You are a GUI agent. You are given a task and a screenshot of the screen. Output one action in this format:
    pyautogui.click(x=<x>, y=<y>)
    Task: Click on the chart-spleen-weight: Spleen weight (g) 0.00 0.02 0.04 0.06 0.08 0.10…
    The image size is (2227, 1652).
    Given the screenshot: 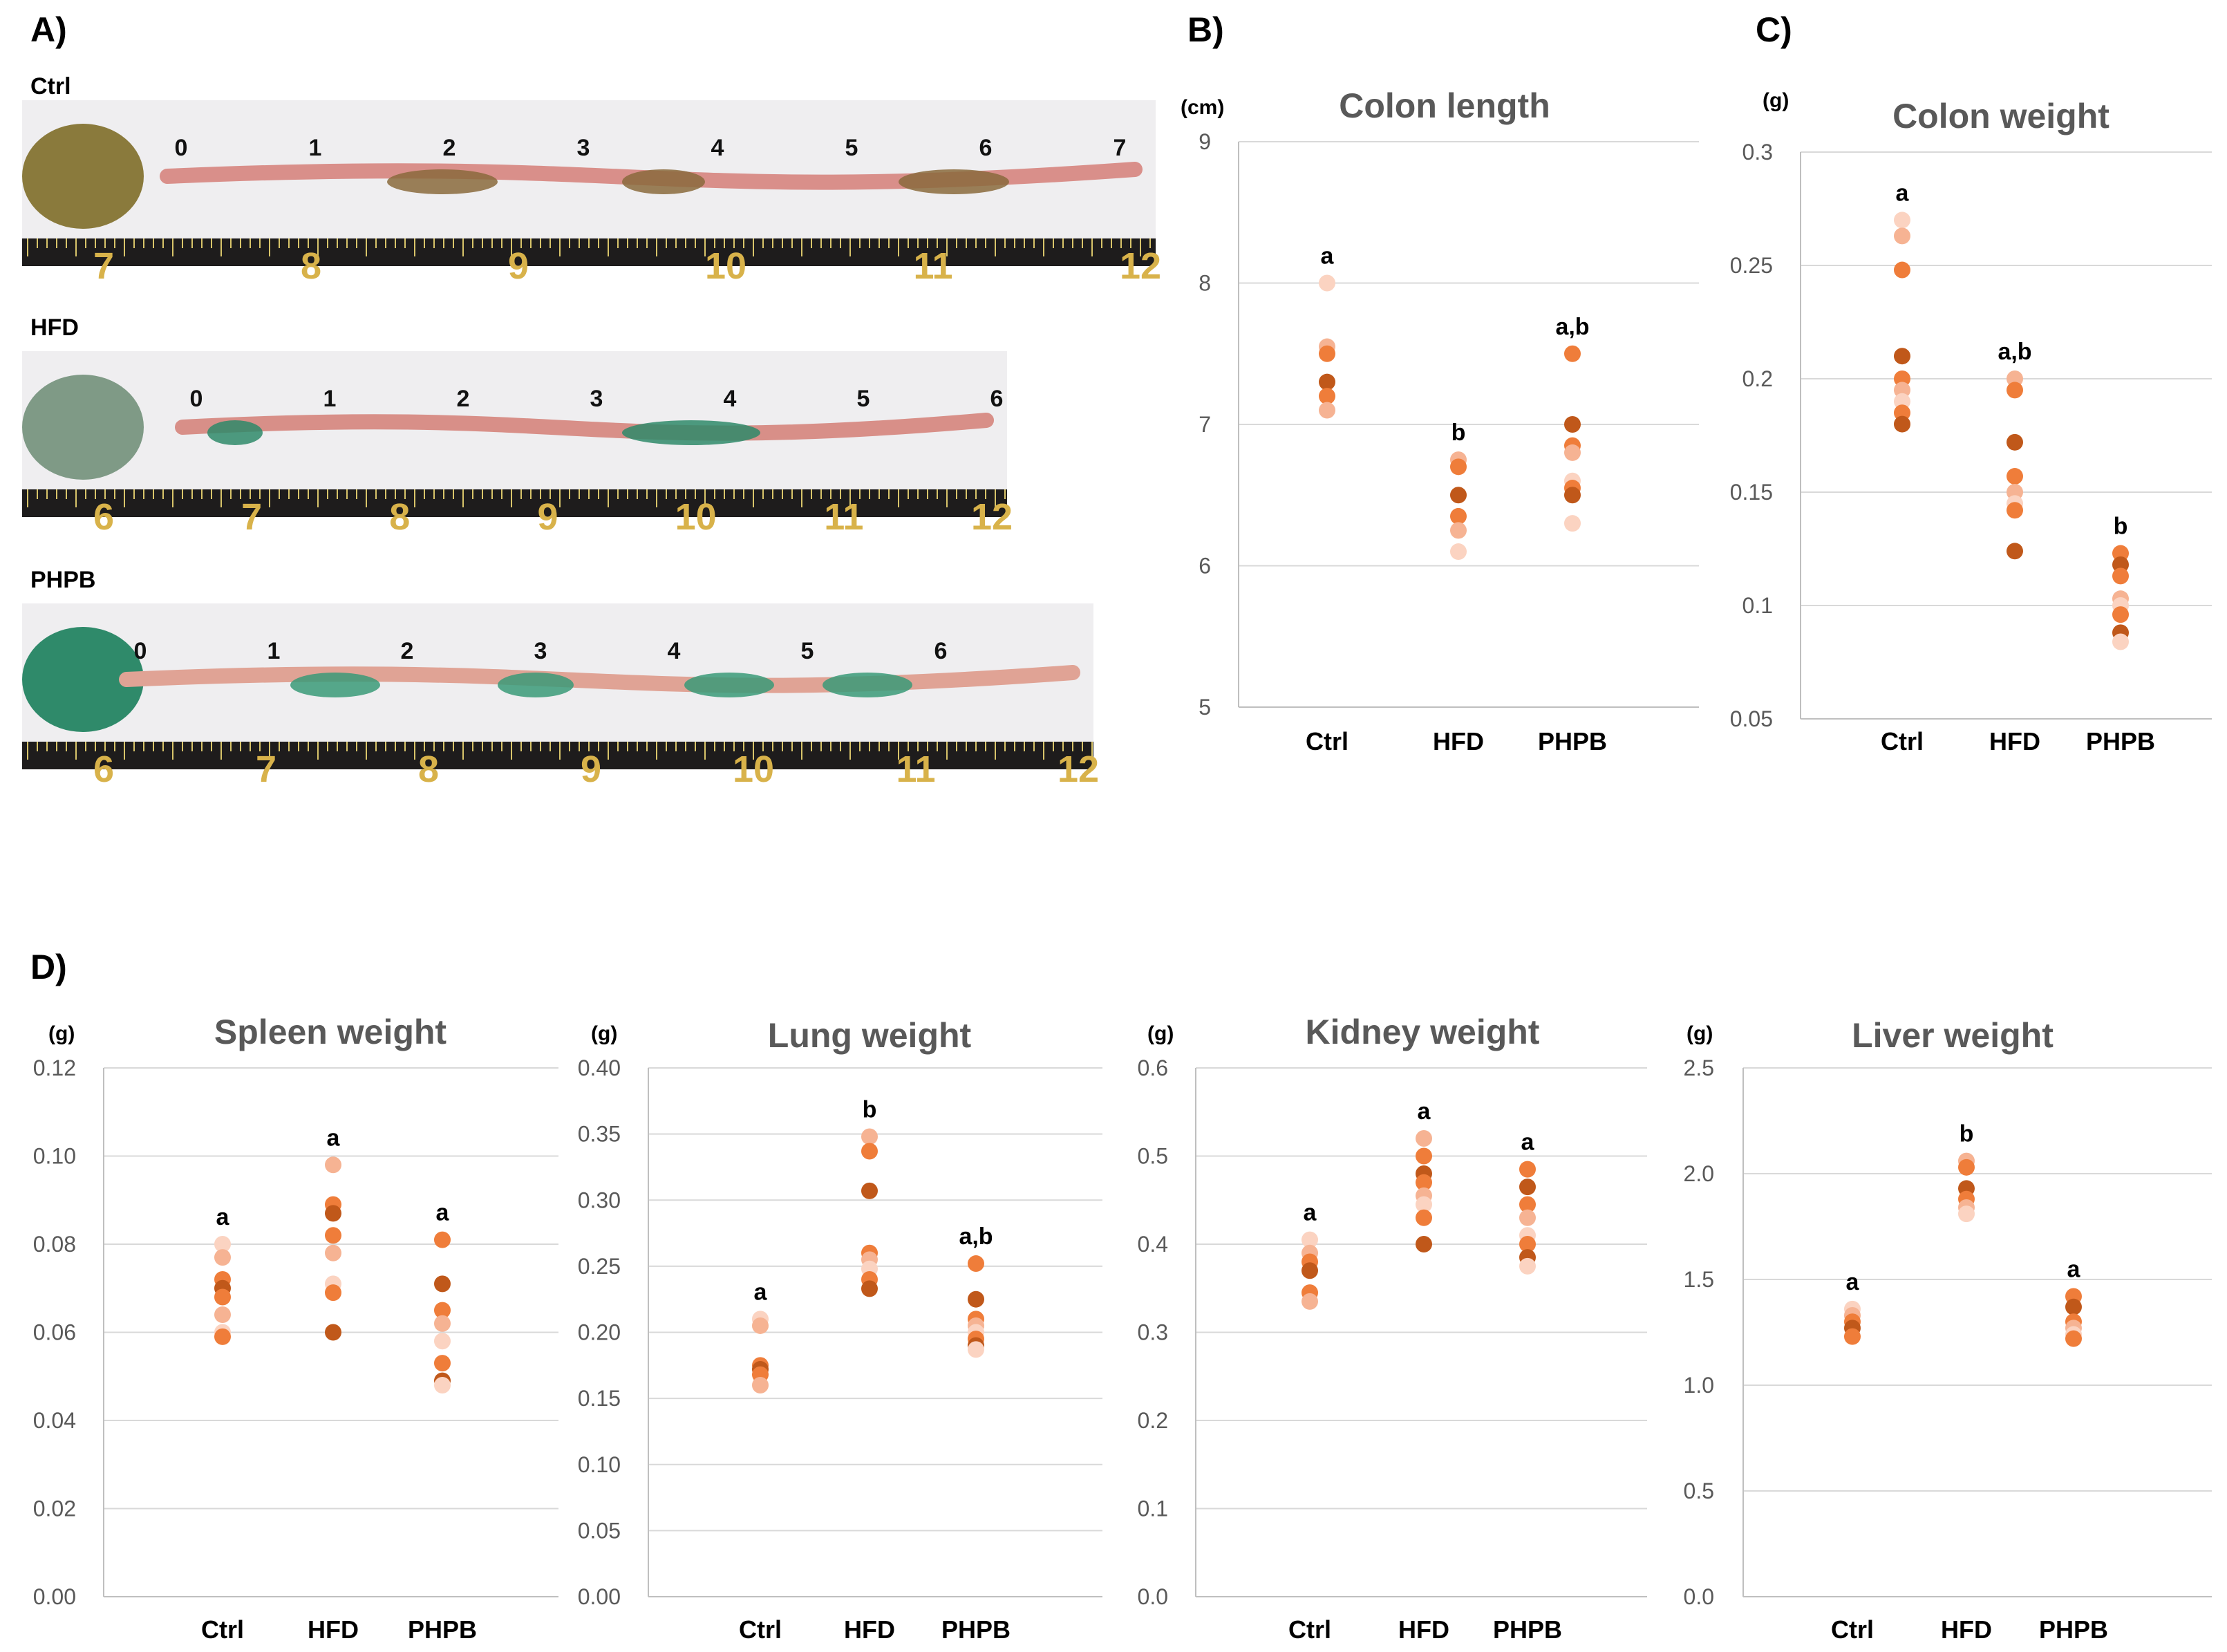 What is the action you would take?
    pyautogui.click(x=296, y=1328)
    